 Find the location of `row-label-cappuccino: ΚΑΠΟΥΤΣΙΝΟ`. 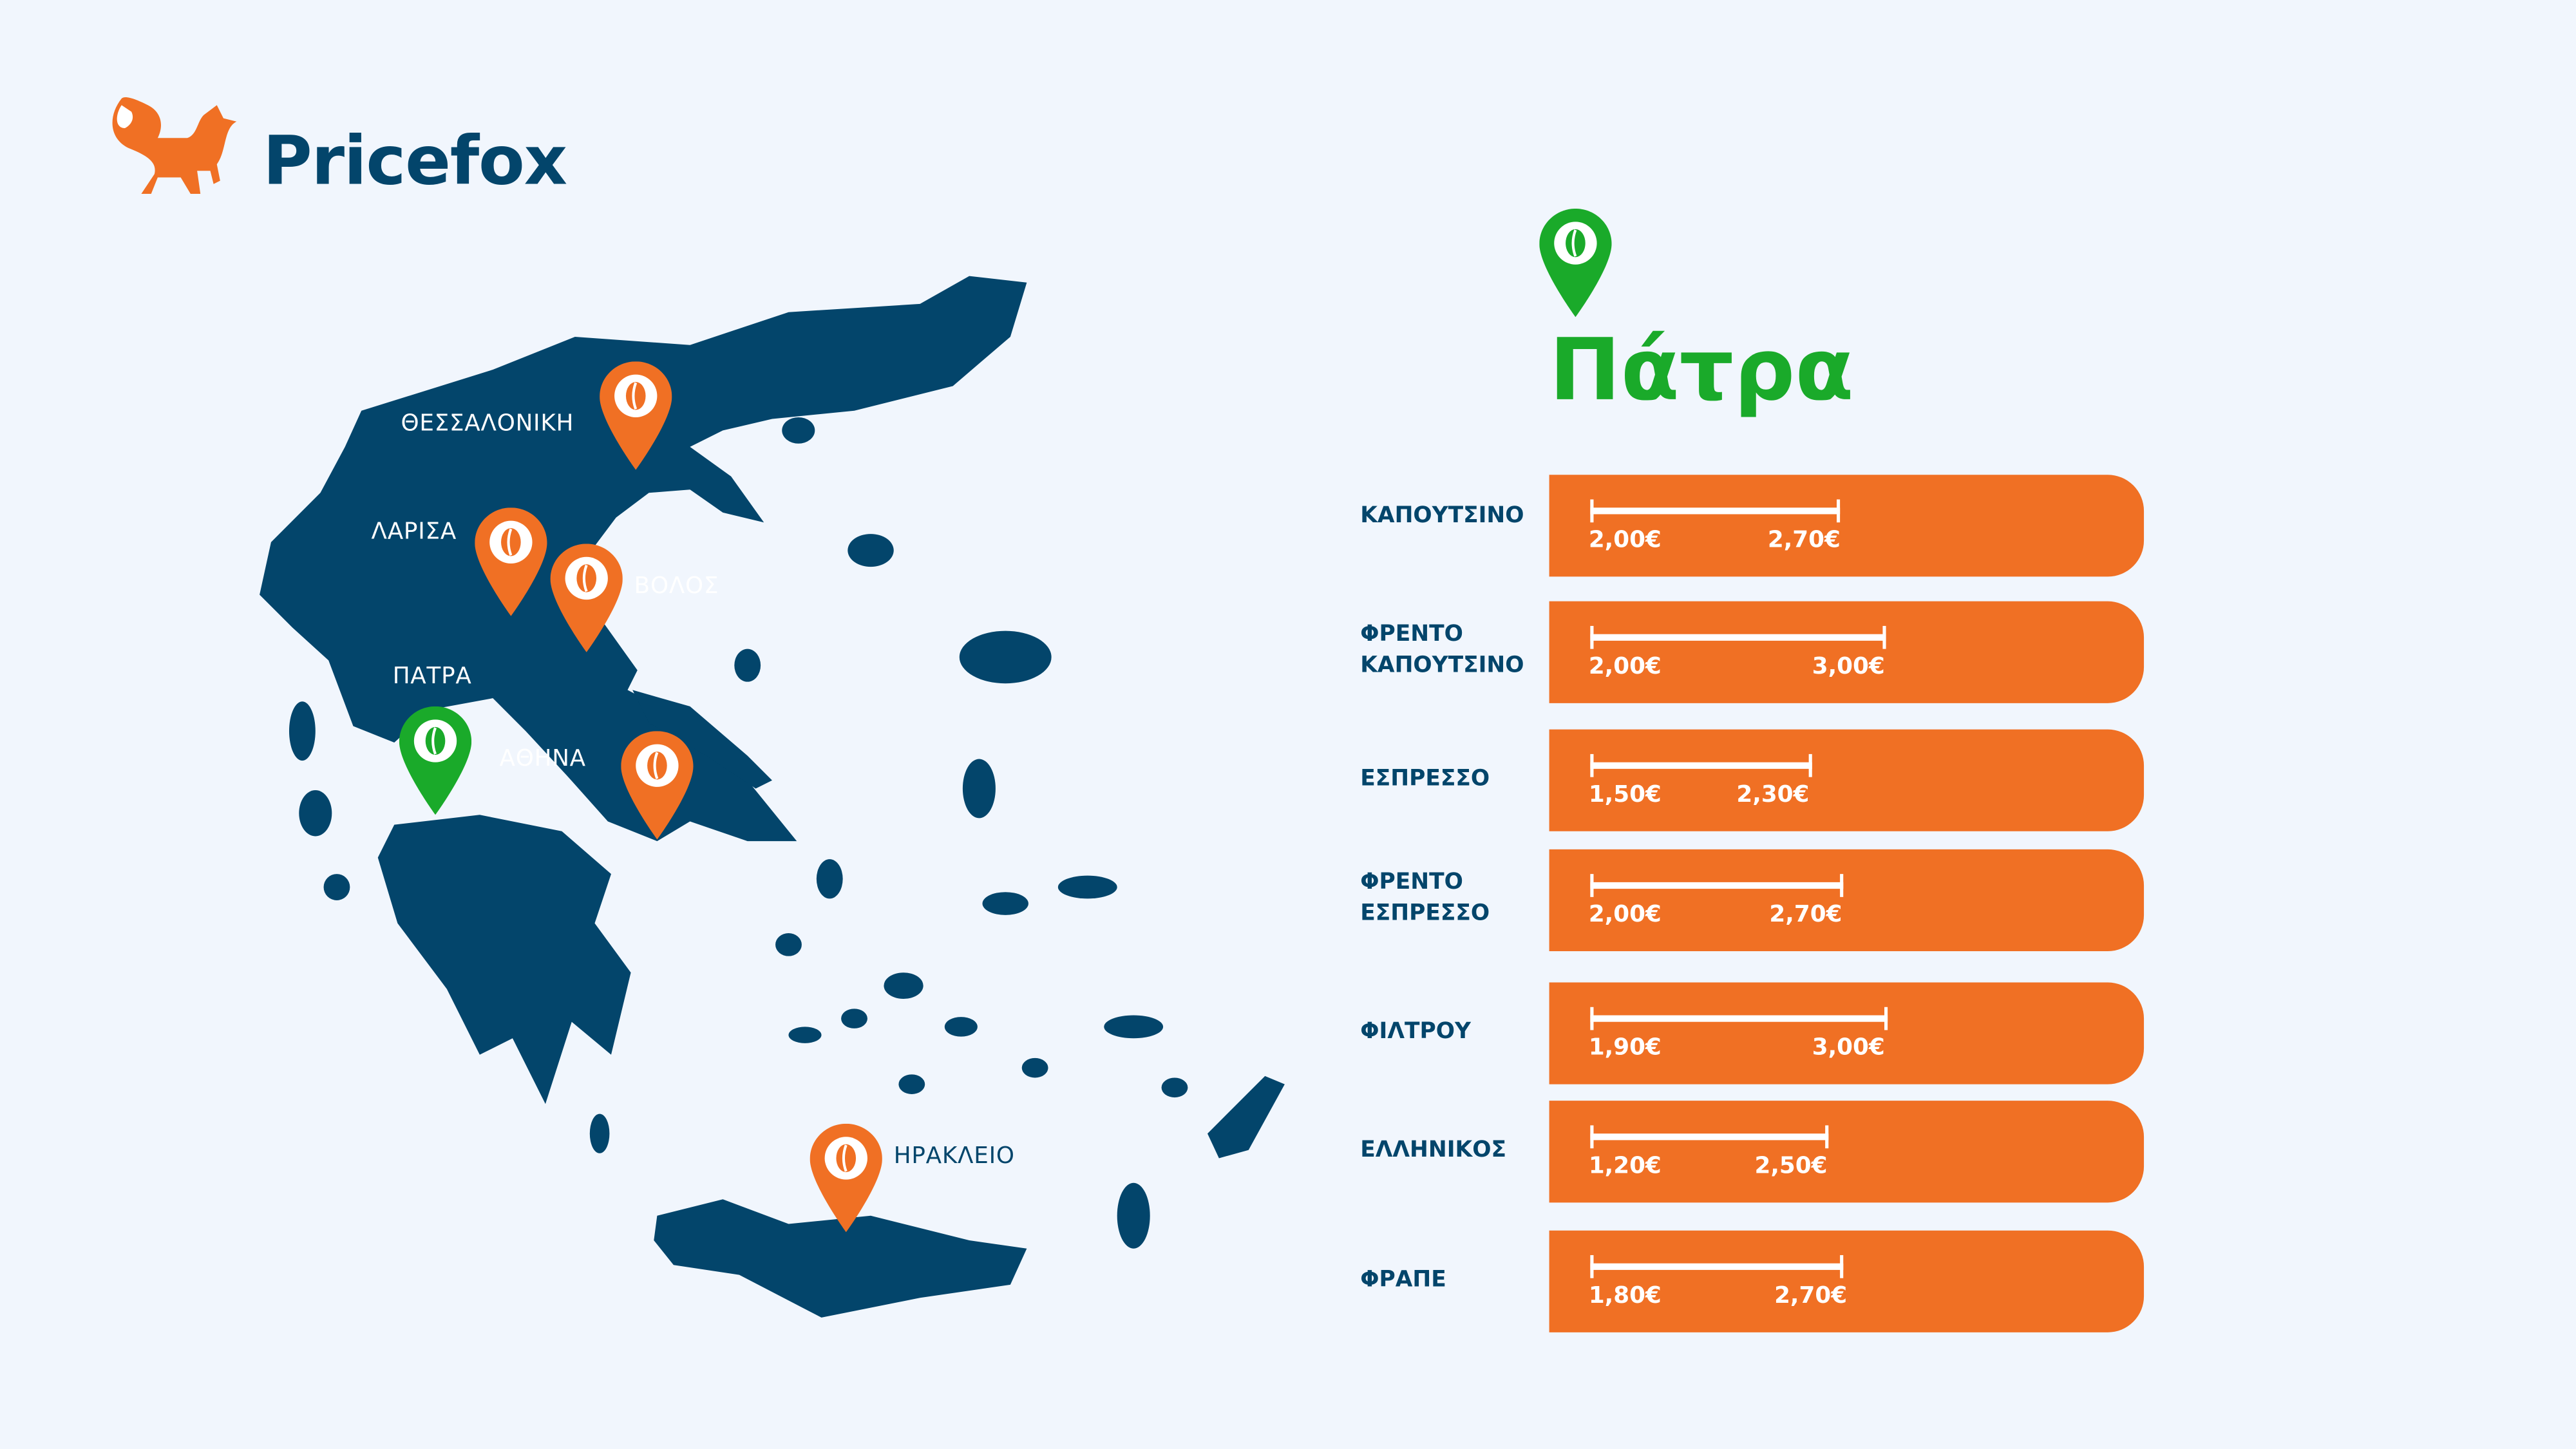

row-label-cappuccino: ΚΑΠΟΥΤΣΙΝΟ is located at coordinates (1450, 516).